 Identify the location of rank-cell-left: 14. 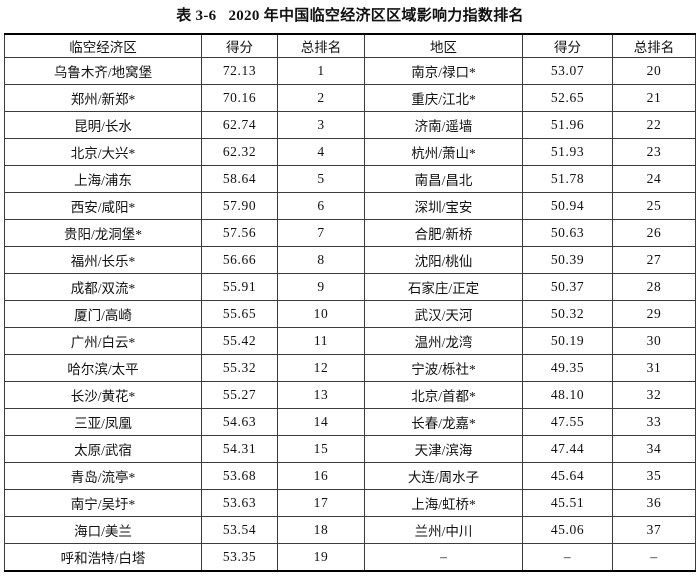
(321, 422).